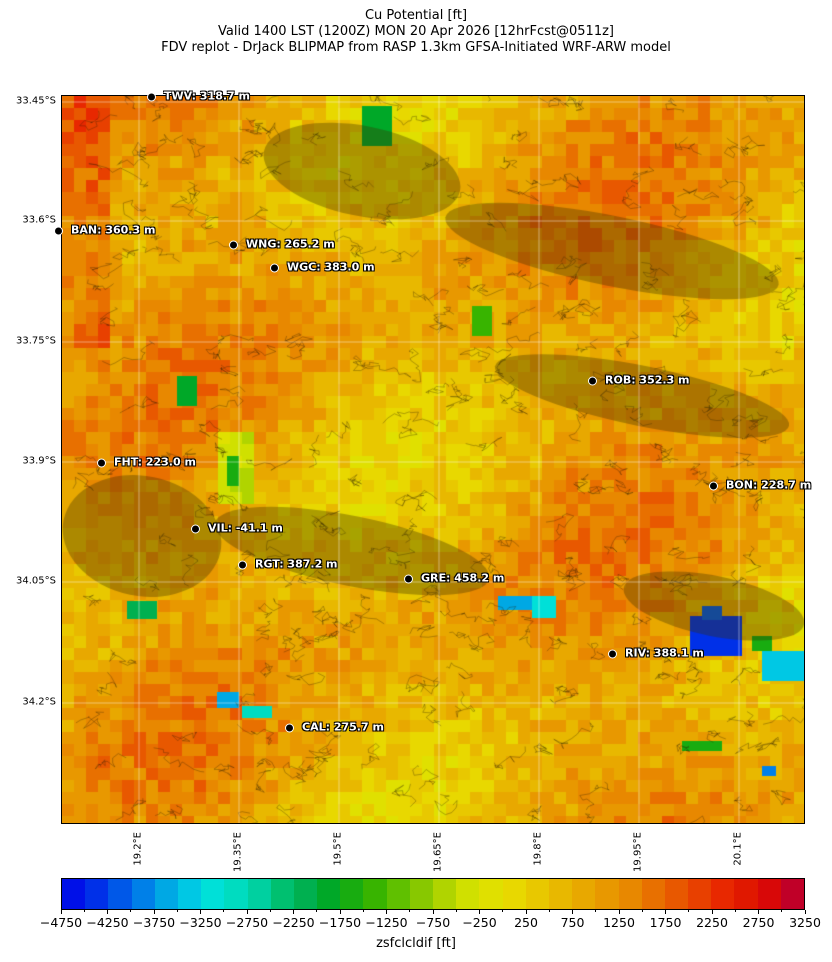 This screenshot has width=832, height=962. Describe the element at coordinates (665, 922) in the screenshot. I see `colorbar-tick-label: 1750` at that location.